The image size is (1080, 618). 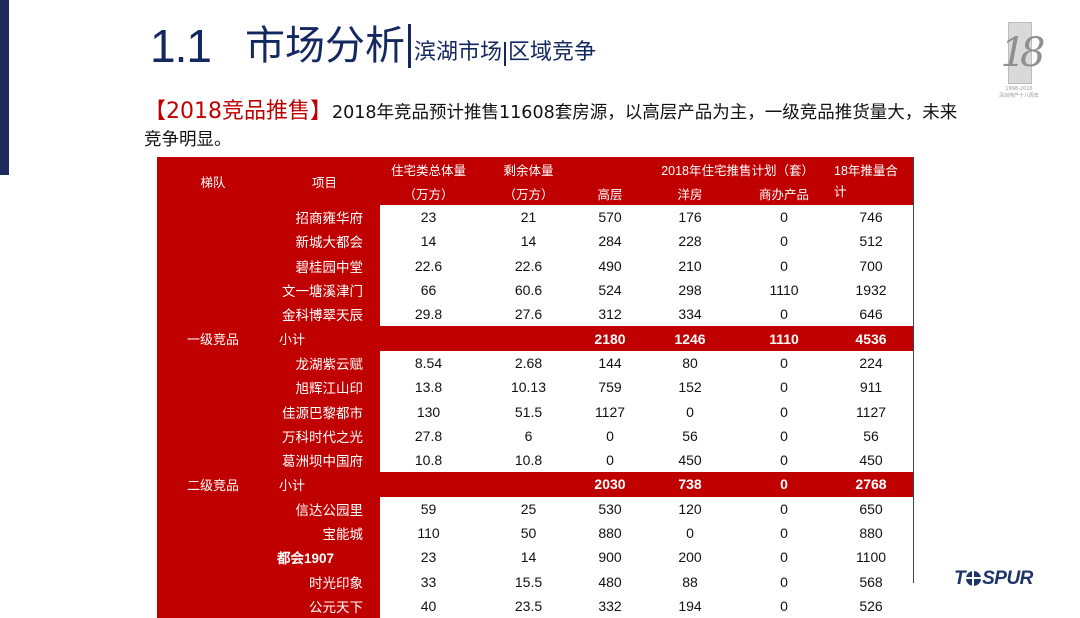 I want to click on villa: 210, so click(x=690, y=265).